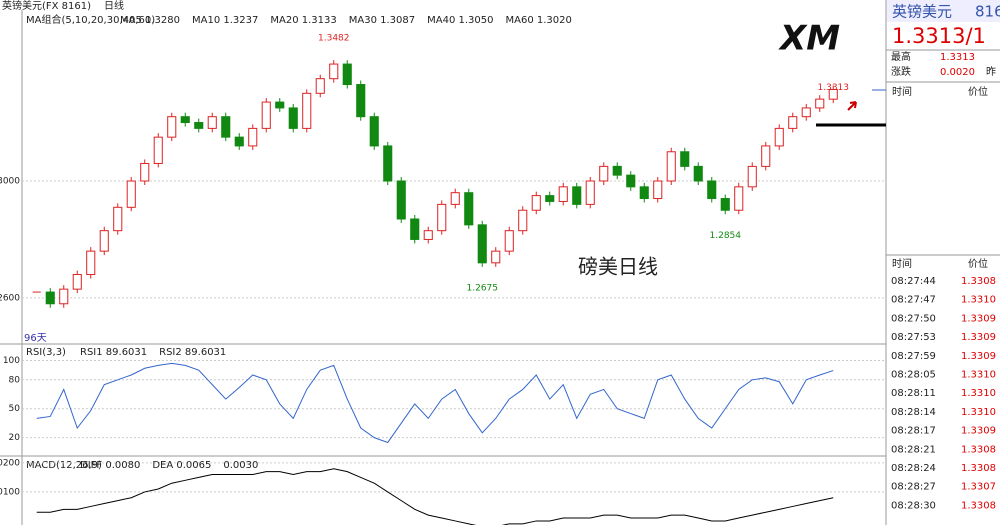 The height and width of the screenshot is (525, 1000). Describe the element at coordinates (726, 236) in the screenshot. I see `price-annotation: 1.2854` at that location.